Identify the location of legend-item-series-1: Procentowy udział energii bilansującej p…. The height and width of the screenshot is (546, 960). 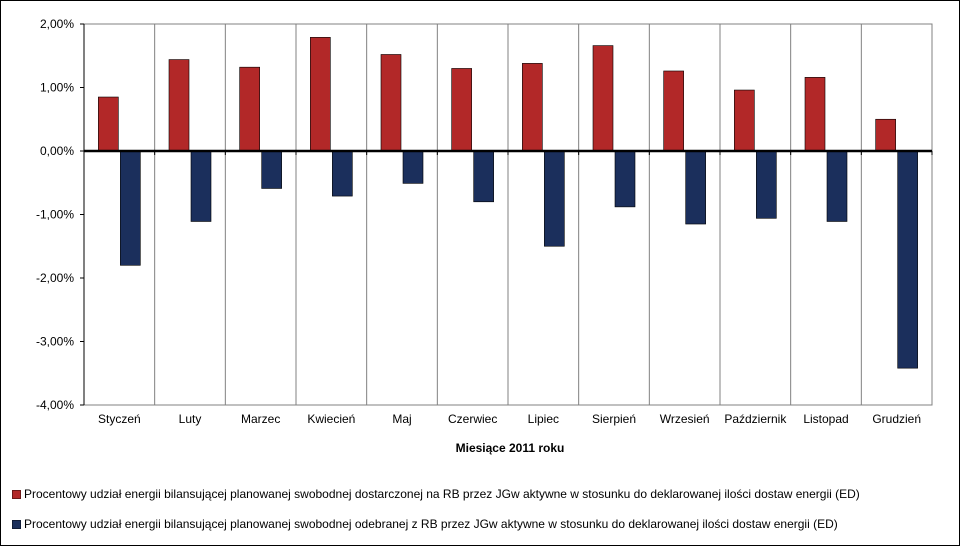
(436, 494).